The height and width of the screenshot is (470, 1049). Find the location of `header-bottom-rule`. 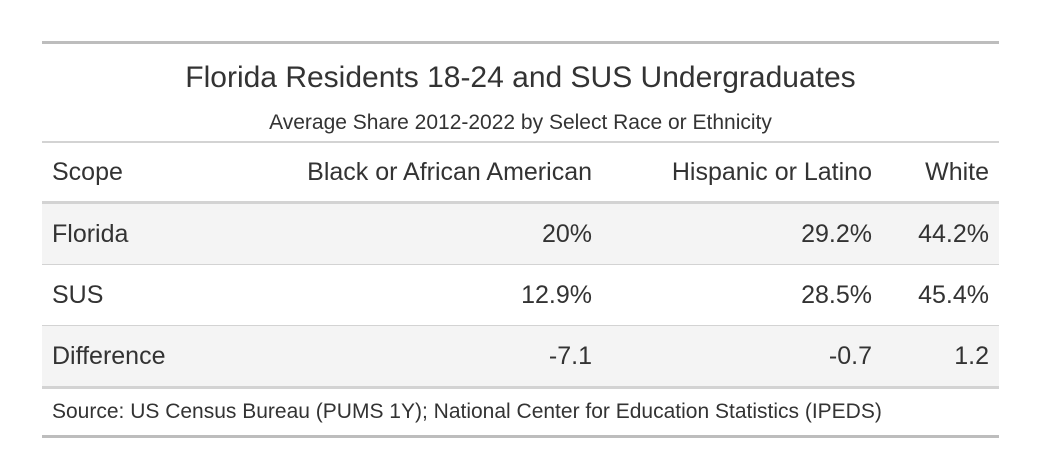

header-bottom-rule is located at coordinates (520, 202).